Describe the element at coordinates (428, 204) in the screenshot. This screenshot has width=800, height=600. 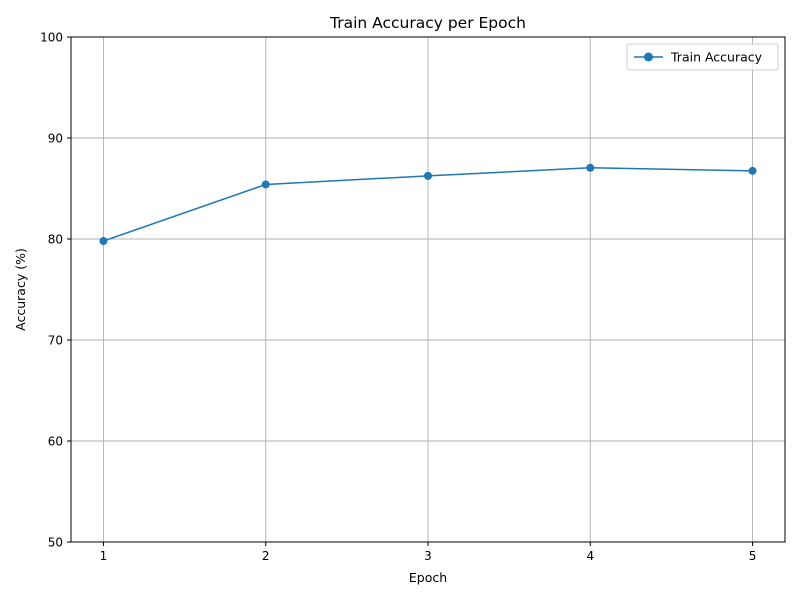
I see `series-layer` at that location.